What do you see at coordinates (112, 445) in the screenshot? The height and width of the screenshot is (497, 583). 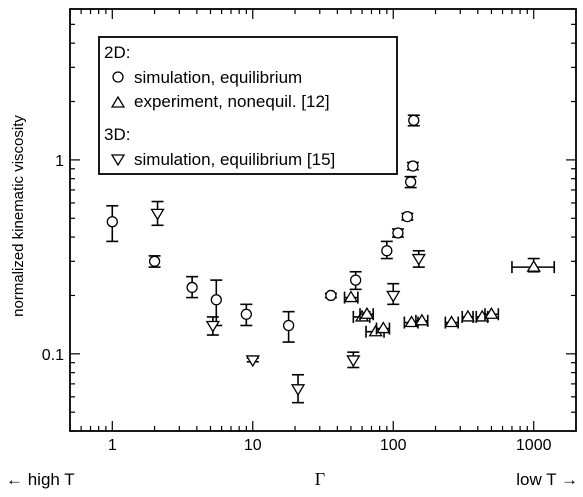 I see `x-tick-label: 1` at bounding box center [112, 445].